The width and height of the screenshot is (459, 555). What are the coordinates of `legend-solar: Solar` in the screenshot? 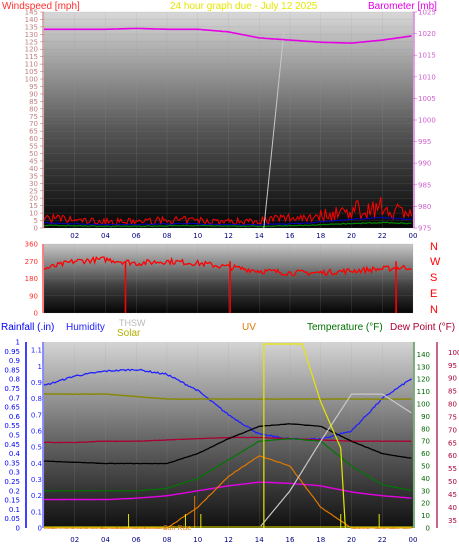 It's located at (129, 333).